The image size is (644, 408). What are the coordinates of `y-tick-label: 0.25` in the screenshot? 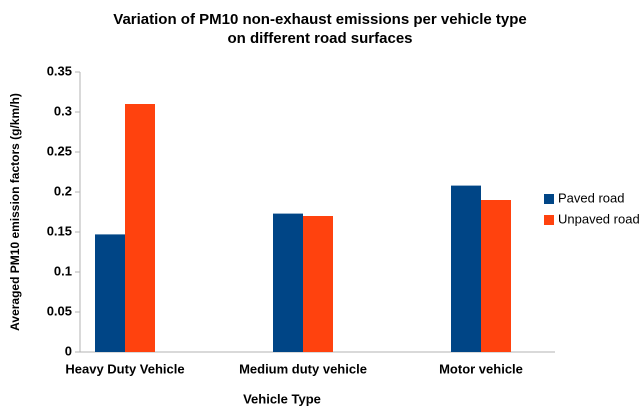 It's located at (59, 150).